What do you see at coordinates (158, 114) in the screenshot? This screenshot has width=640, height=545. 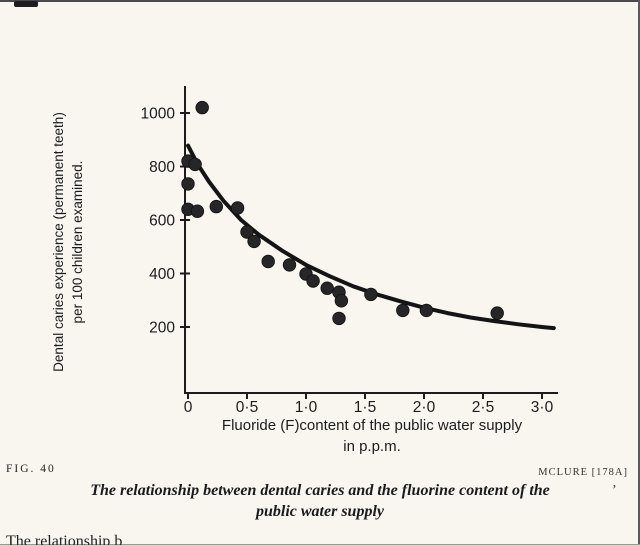 I see `y-tick-label: 1000` at bounding box center [158, 114].